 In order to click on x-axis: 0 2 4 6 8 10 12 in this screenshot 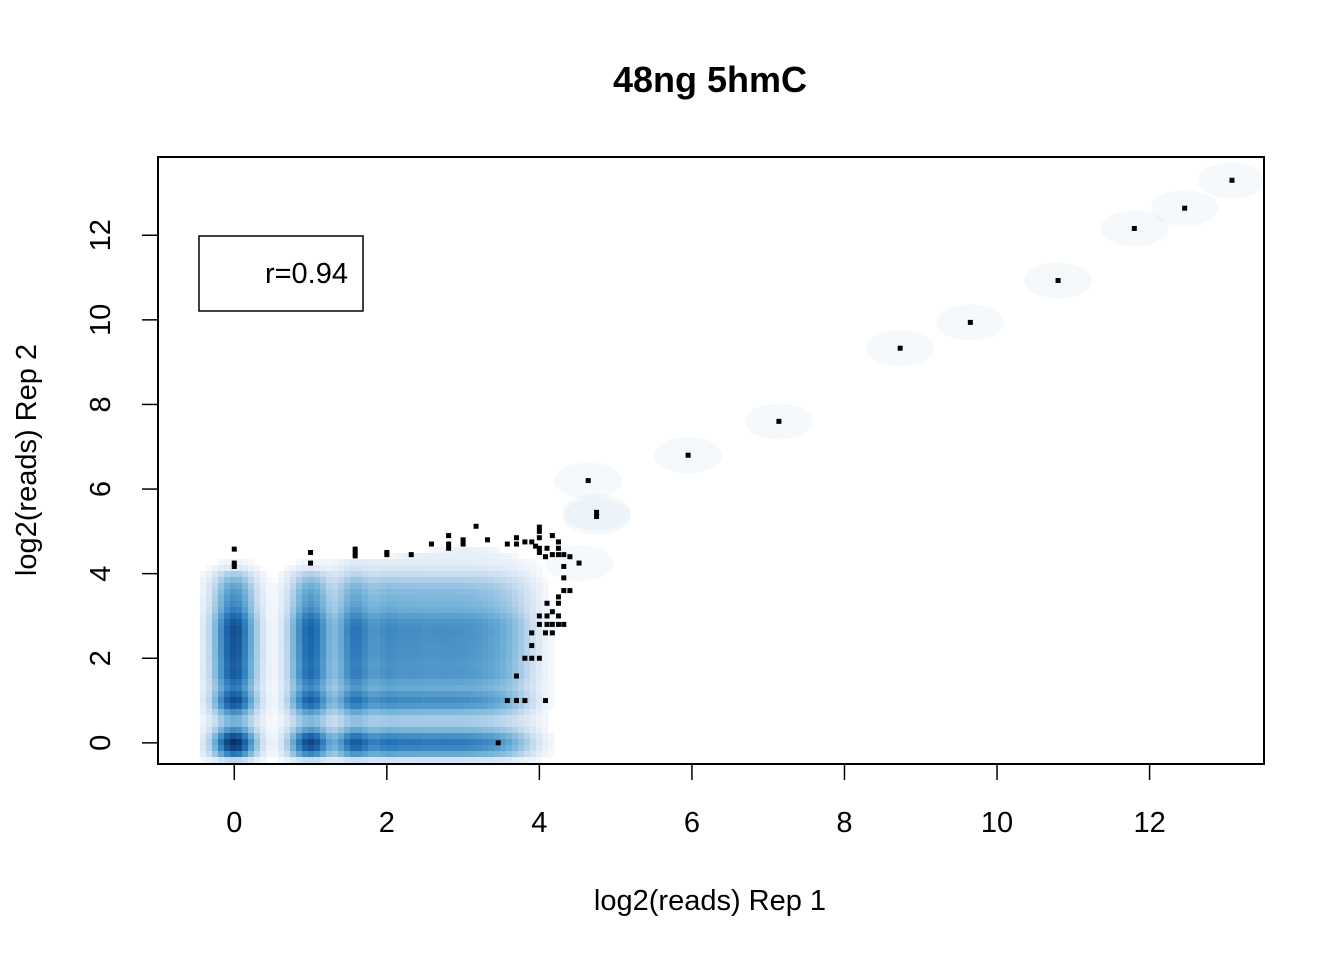, I will do `click(696, 801)`.